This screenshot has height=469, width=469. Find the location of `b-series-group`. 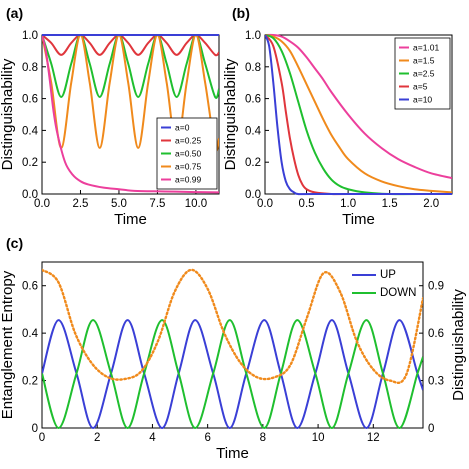

b-series-group is located at coordinates (358, 114).